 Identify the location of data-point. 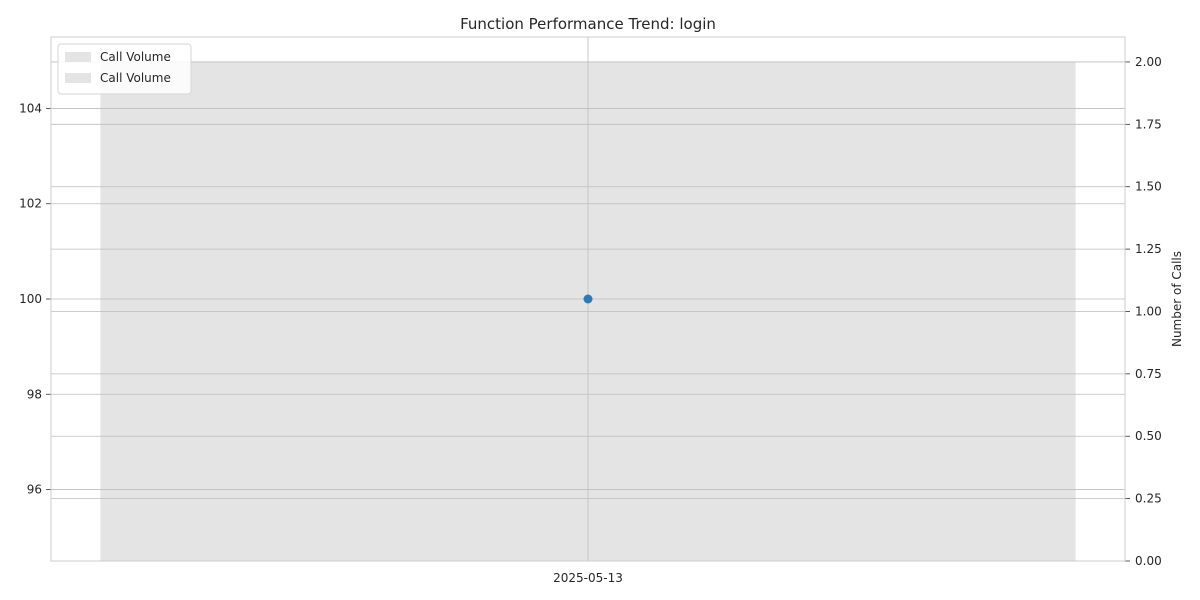
(588, 299).